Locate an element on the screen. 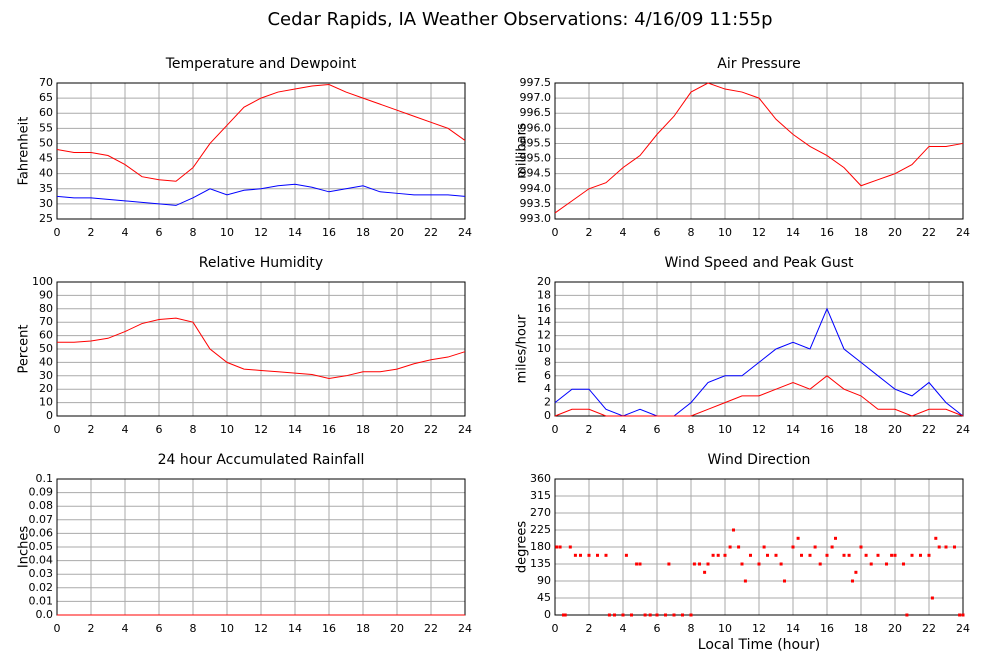  chart-title: 24 hour Accumulated Rainfall is located at coordinates (261, 460).